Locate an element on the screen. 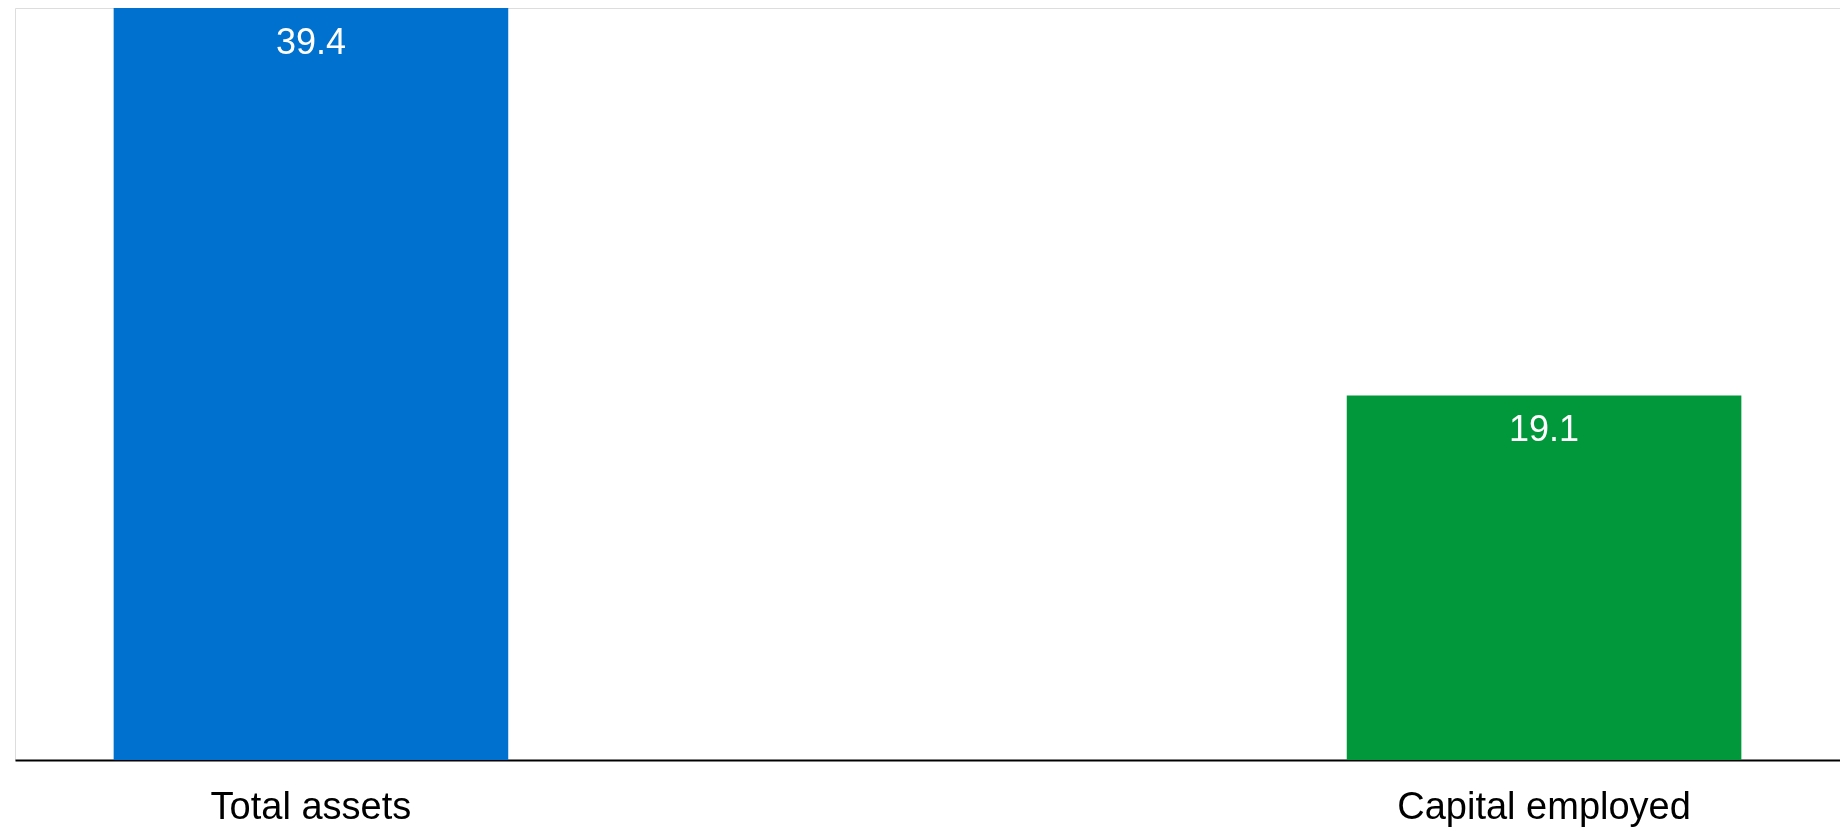  data-label: 39.4 is located at coordinates (310, 41).